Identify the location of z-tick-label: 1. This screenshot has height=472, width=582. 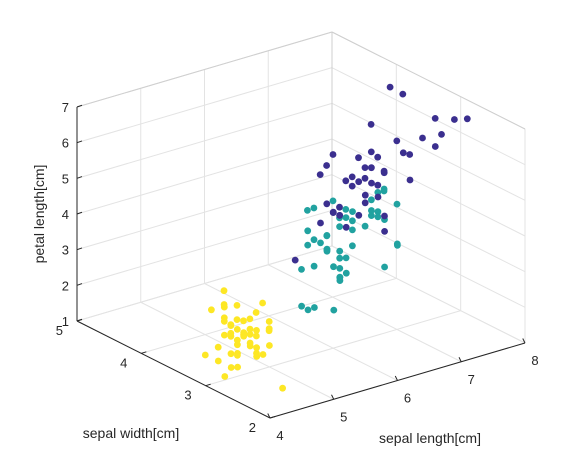
(65, 321).